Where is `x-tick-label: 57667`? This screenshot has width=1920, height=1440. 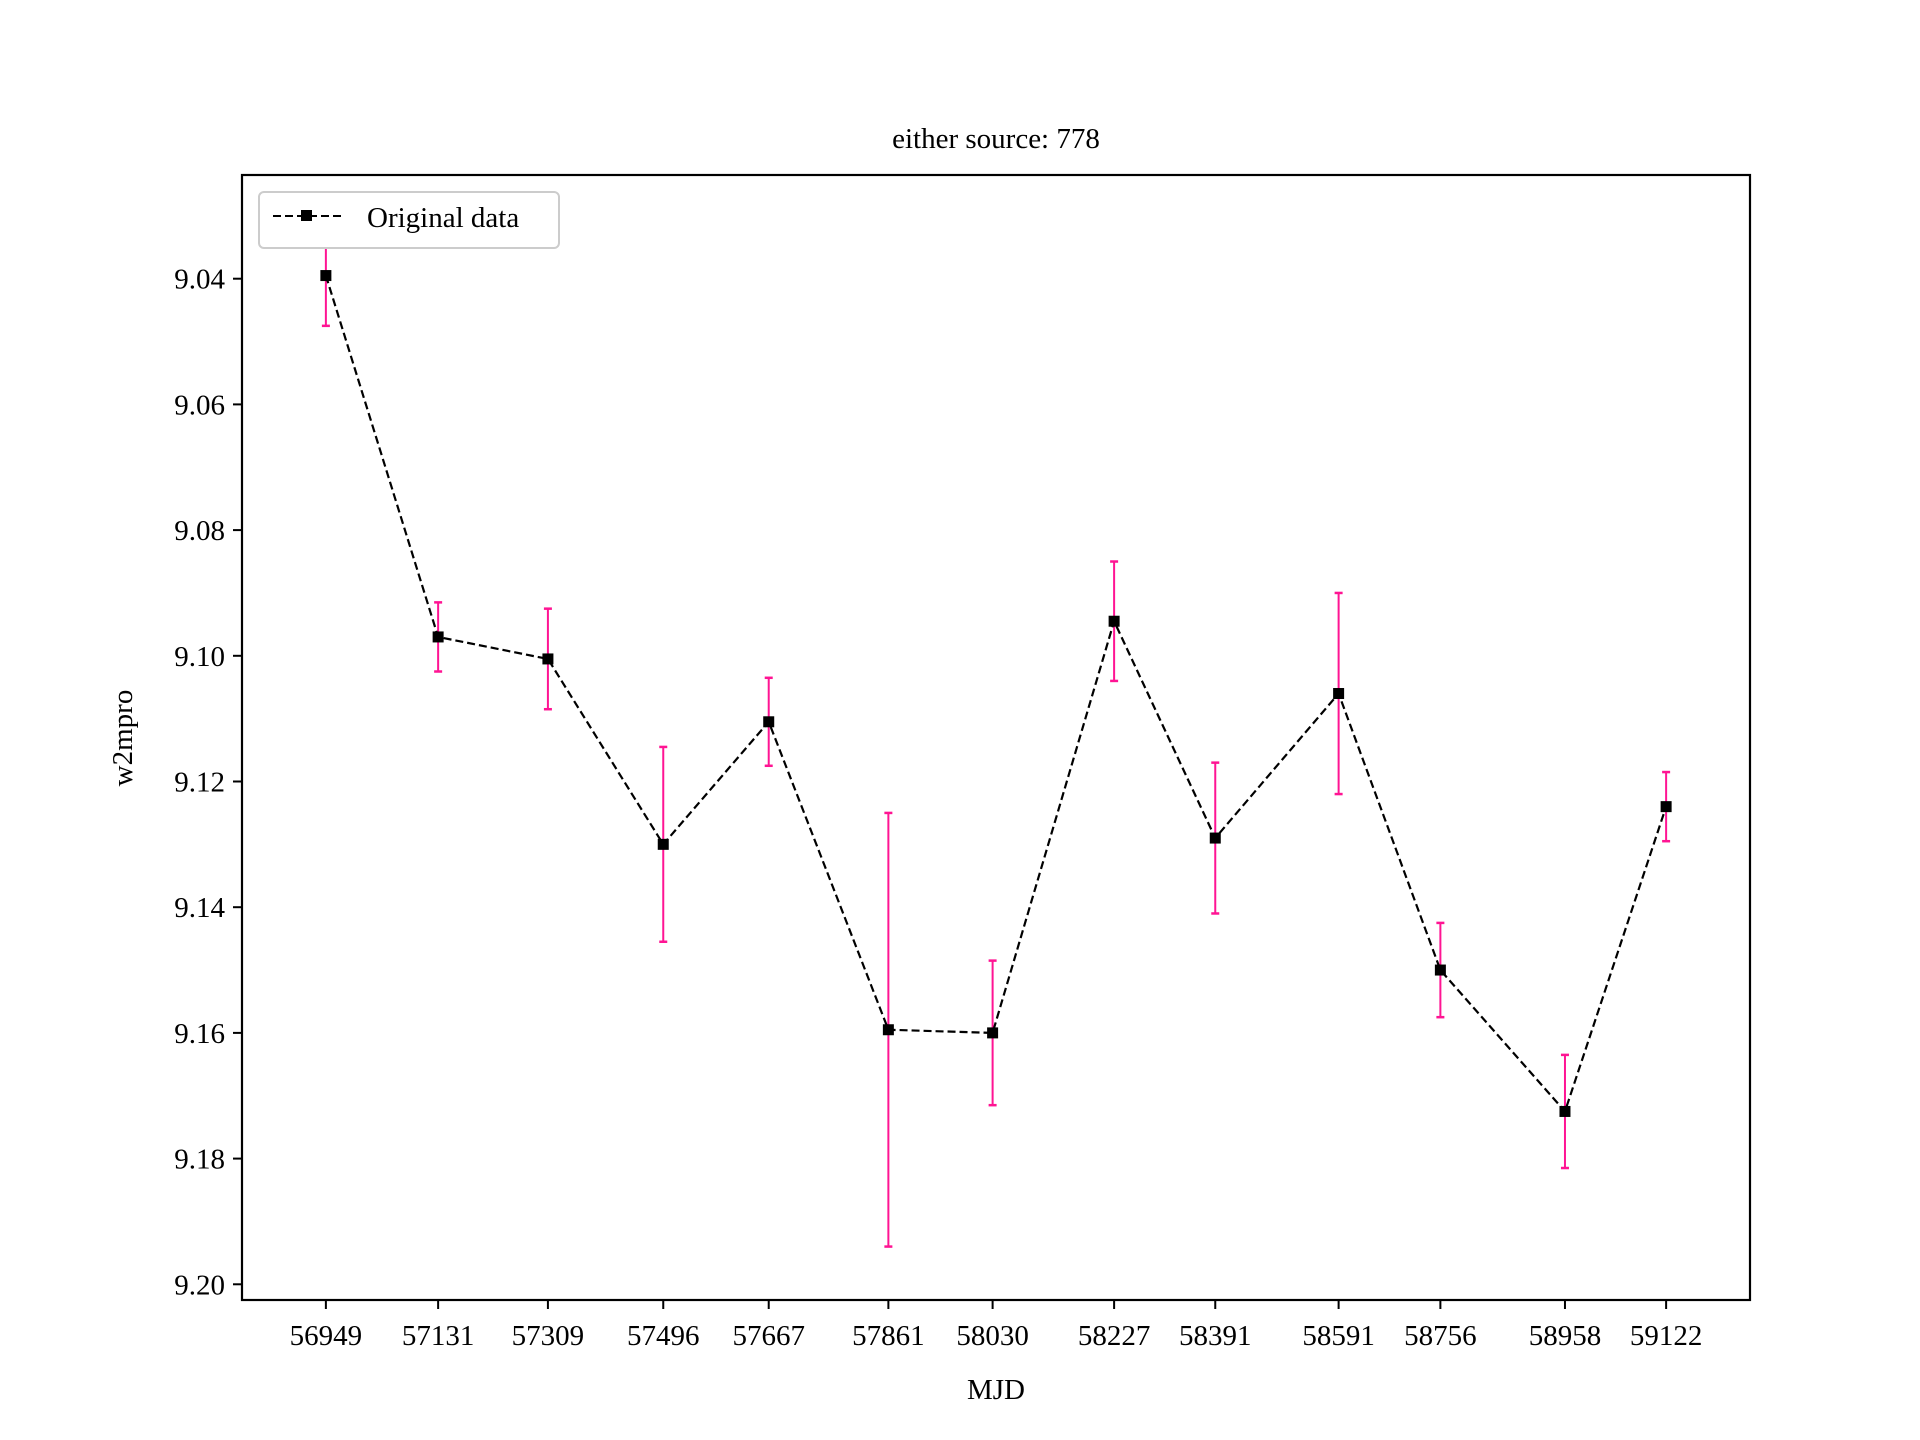
x-tick-label: 57667 is located at coordinates (768, 1336).